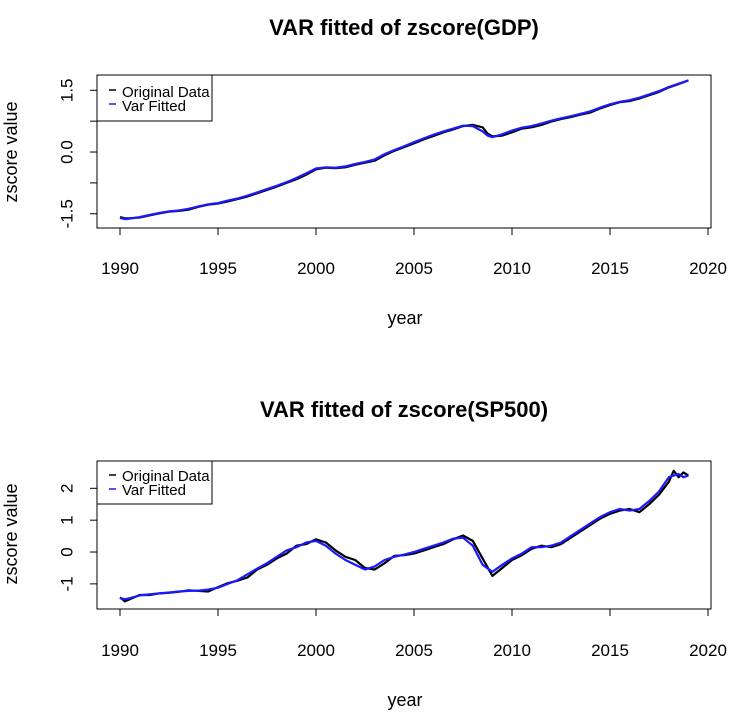 This screenshot has width=754, height=722. What do you see at coordinates (78, 153) in the screenshot?
I see `y-axis-ticks: -1.5 0.0 1.5` at bounding box center [78, 153].